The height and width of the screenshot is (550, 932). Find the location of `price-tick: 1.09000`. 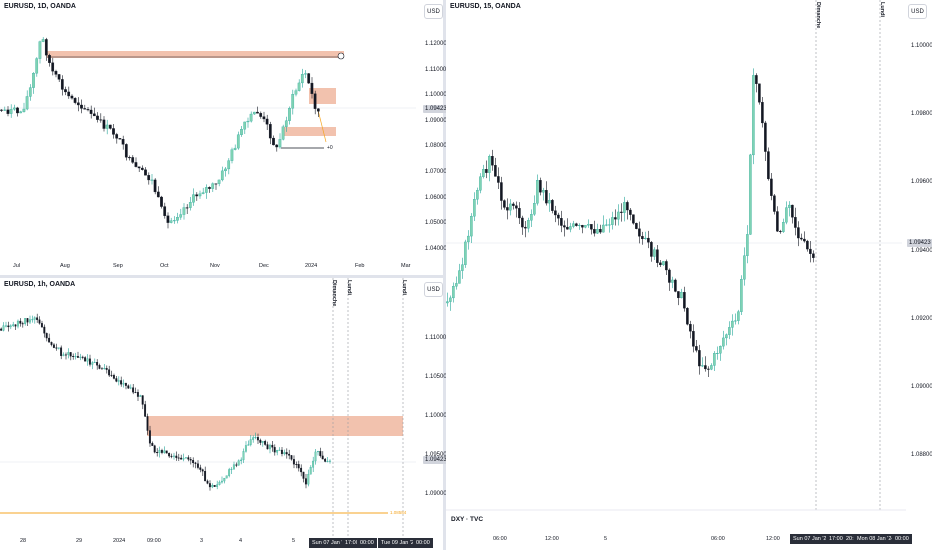

price-tick: 1.09000 is located at coordinates (436, 120).